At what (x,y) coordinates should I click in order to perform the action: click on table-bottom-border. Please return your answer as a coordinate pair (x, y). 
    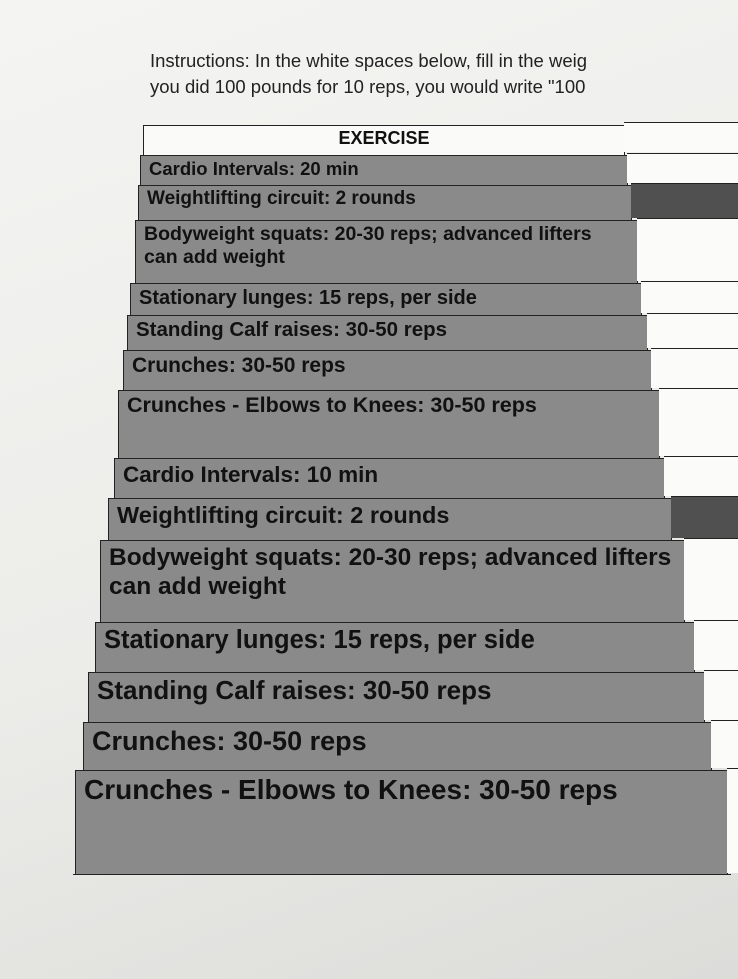
    Looking at the image, I should click on (402, 874).